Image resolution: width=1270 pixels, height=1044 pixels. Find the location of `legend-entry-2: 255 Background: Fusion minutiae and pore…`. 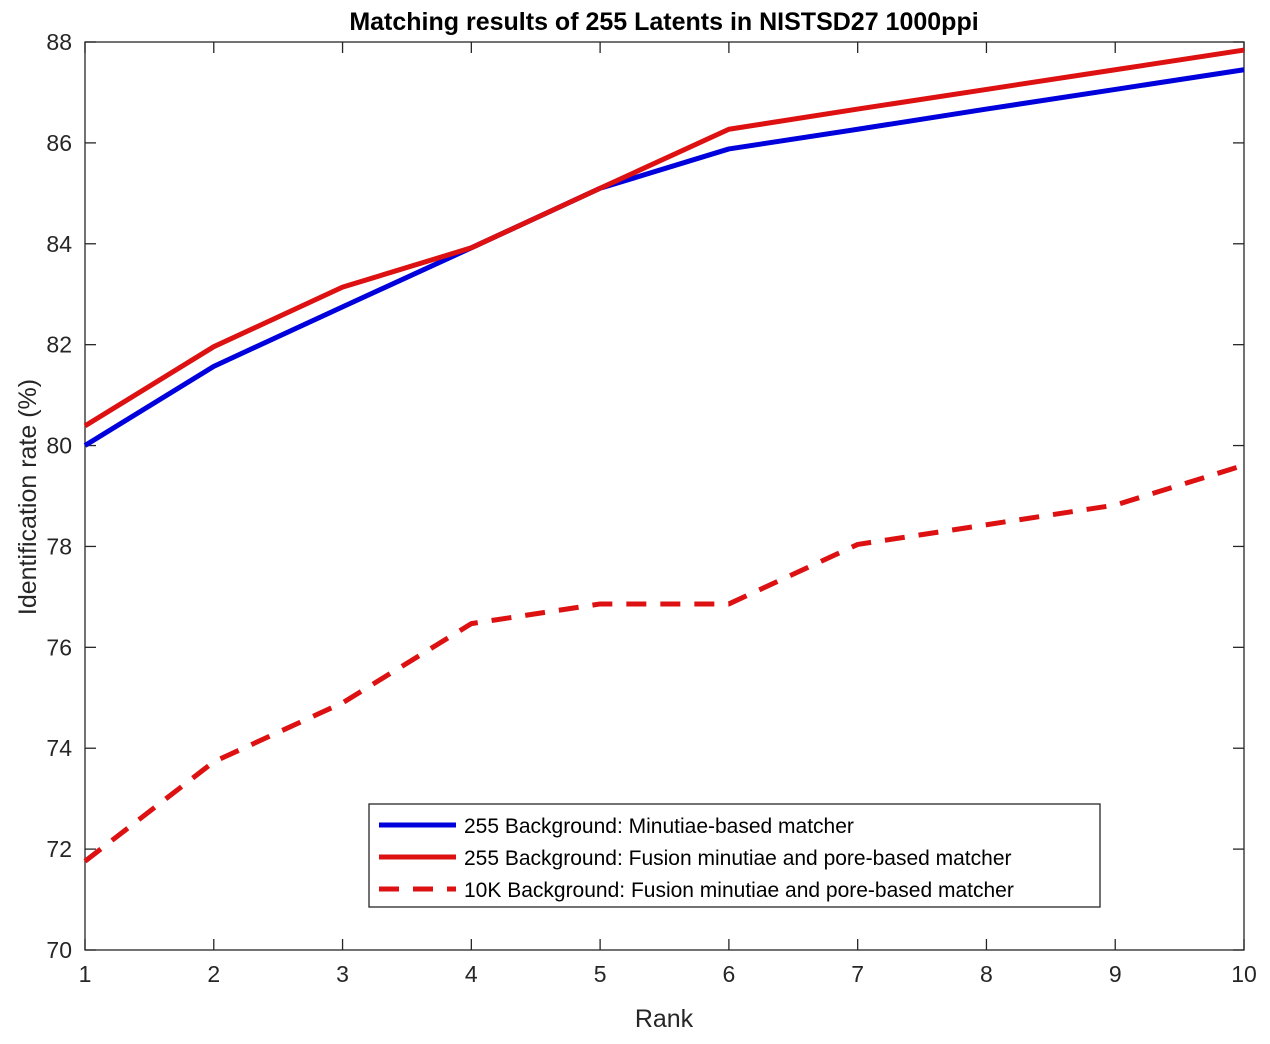

legend-entry-2: 255 Background: Fusion minutiae and pore… is located at coordinates (738, 858).